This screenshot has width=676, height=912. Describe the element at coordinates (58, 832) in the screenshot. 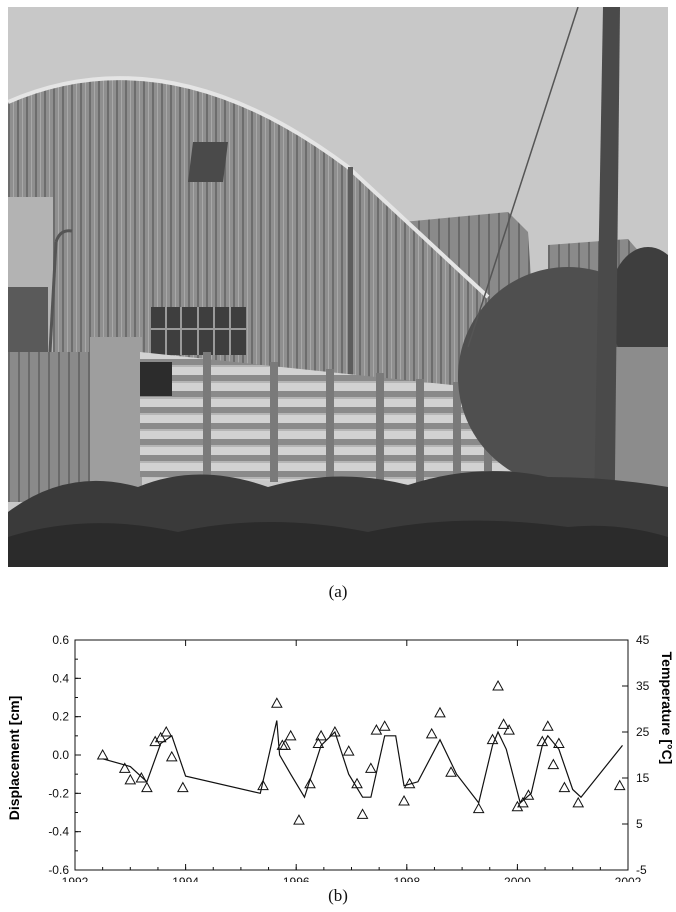

I see `y-tick-label: -0.4` at that location.